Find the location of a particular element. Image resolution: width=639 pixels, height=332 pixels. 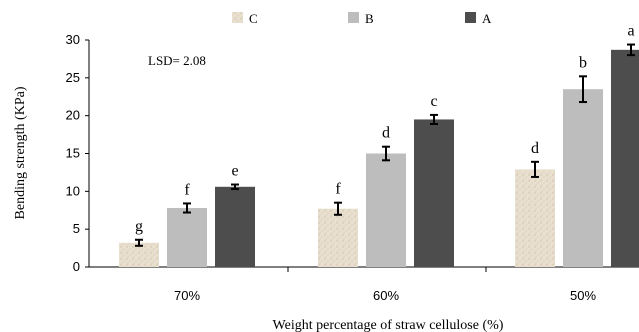

bar-A-60pct is located at coordinates (434, 193).